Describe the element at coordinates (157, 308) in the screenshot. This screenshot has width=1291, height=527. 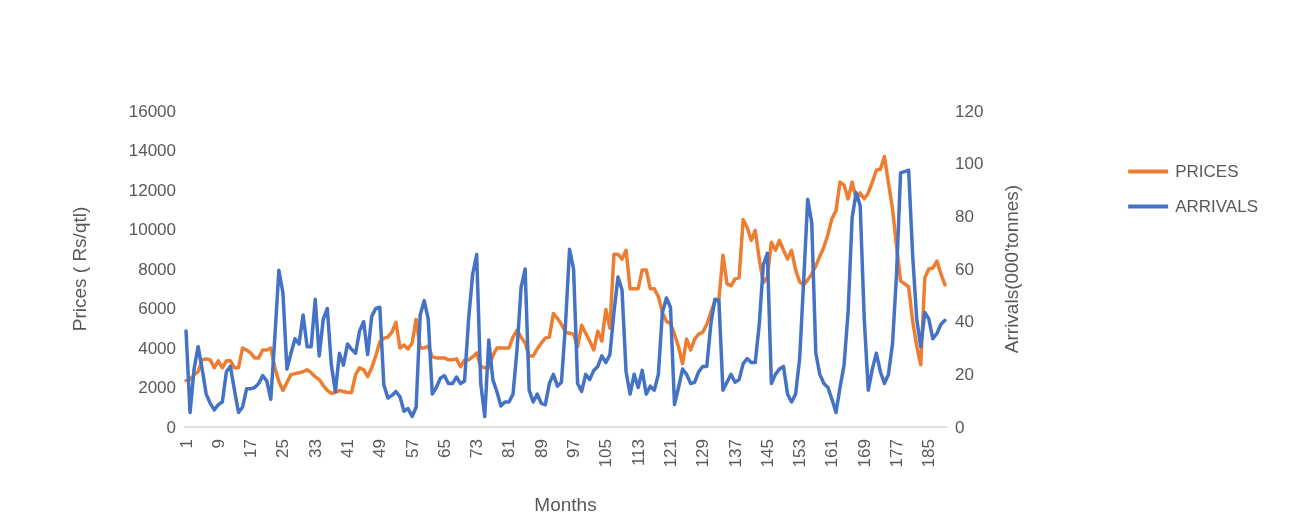
I see `y-tick-label: 6000` at that location.